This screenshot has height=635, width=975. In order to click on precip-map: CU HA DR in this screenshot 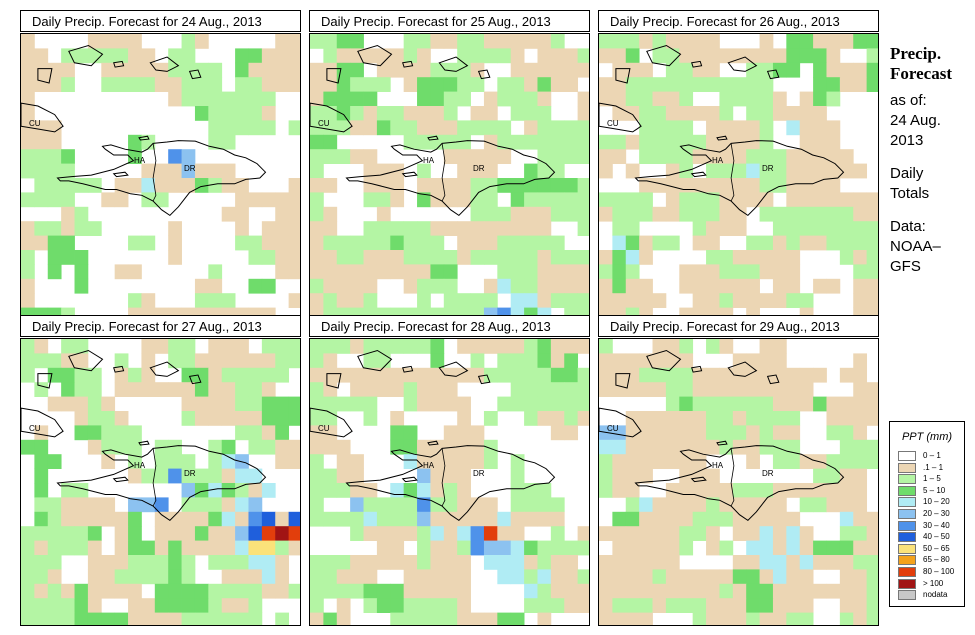, I will do `click(449, 482)`.